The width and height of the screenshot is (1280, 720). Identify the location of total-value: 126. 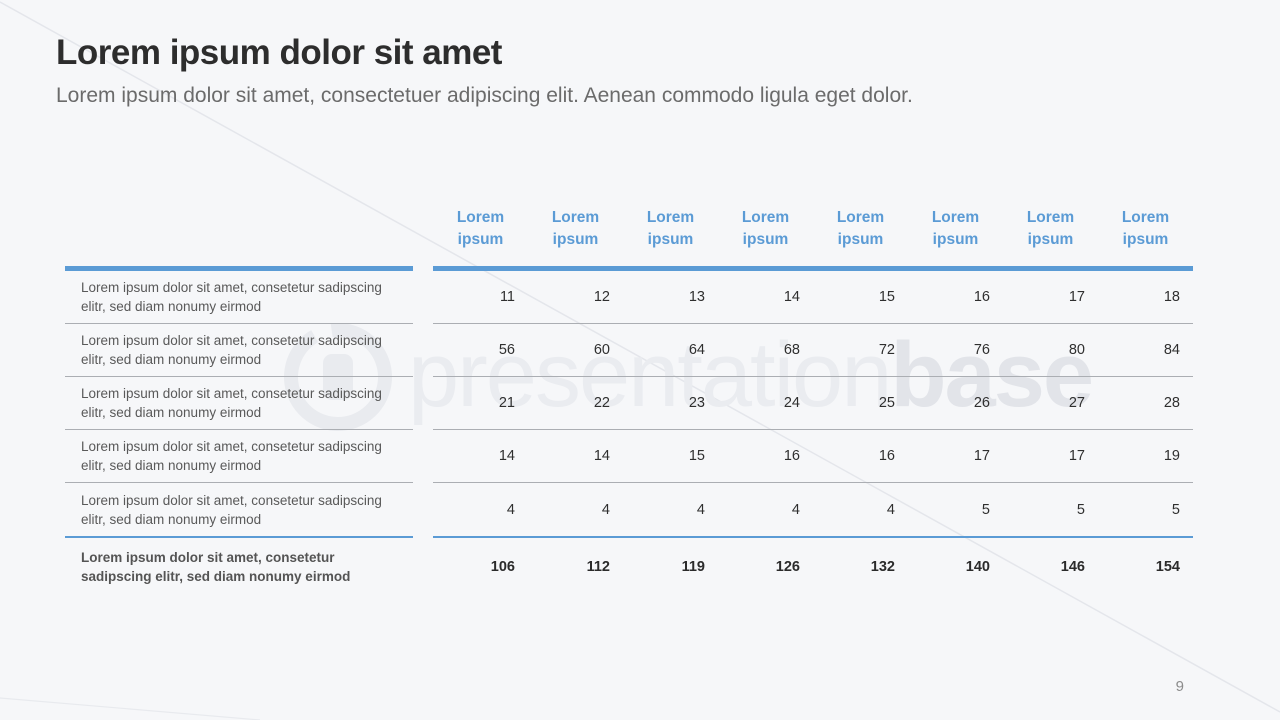
(787, 567).